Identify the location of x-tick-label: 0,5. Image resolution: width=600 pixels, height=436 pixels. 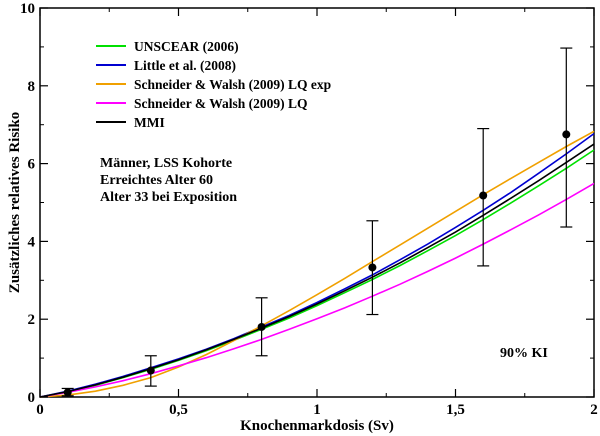
(178, 410).